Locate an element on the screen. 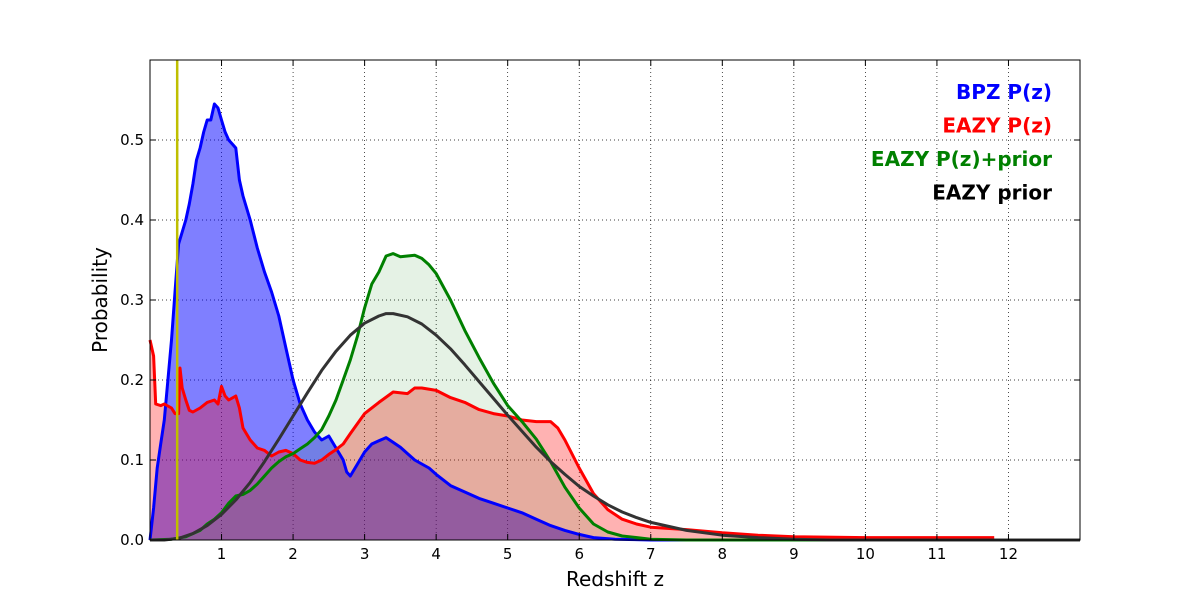  x-tick-label: 4 is located at coordinates (436, 554).